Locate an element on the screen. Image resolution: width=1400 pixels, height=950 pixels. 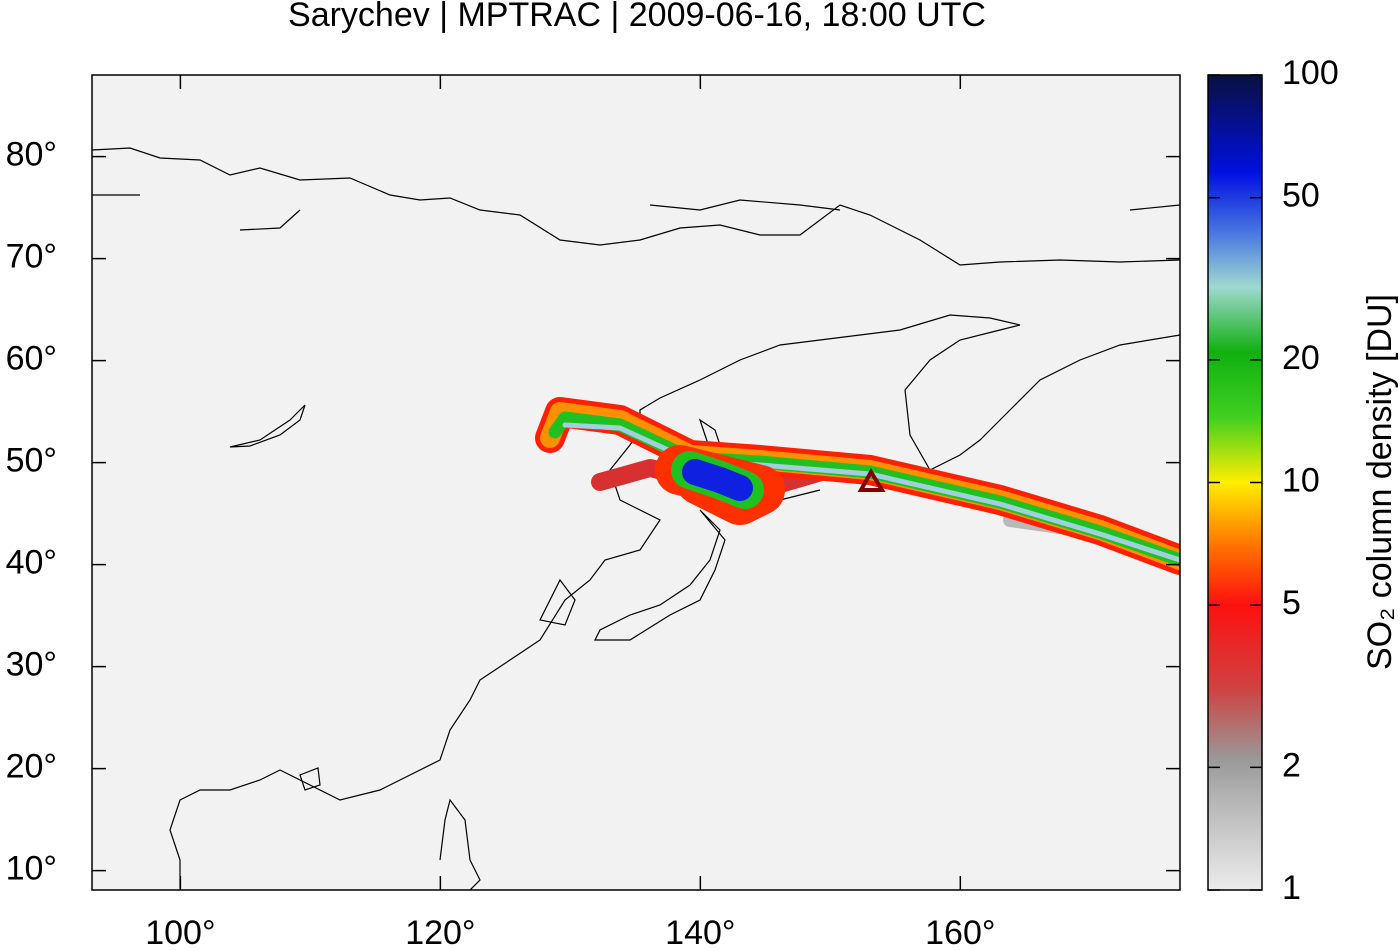
so2-plume is located at coordinates (857, 486).